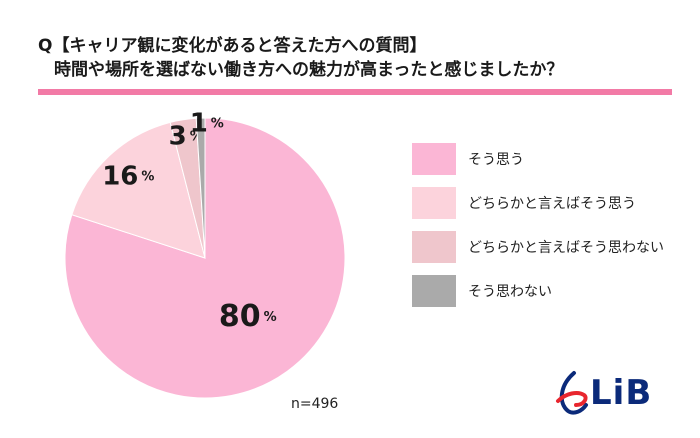 The height and width of the screenshot is (438, 700). What do you see at coordinates (572, 393) in the screenshot?
I see `logo-mark-icon` at bounding box center [572, 393].